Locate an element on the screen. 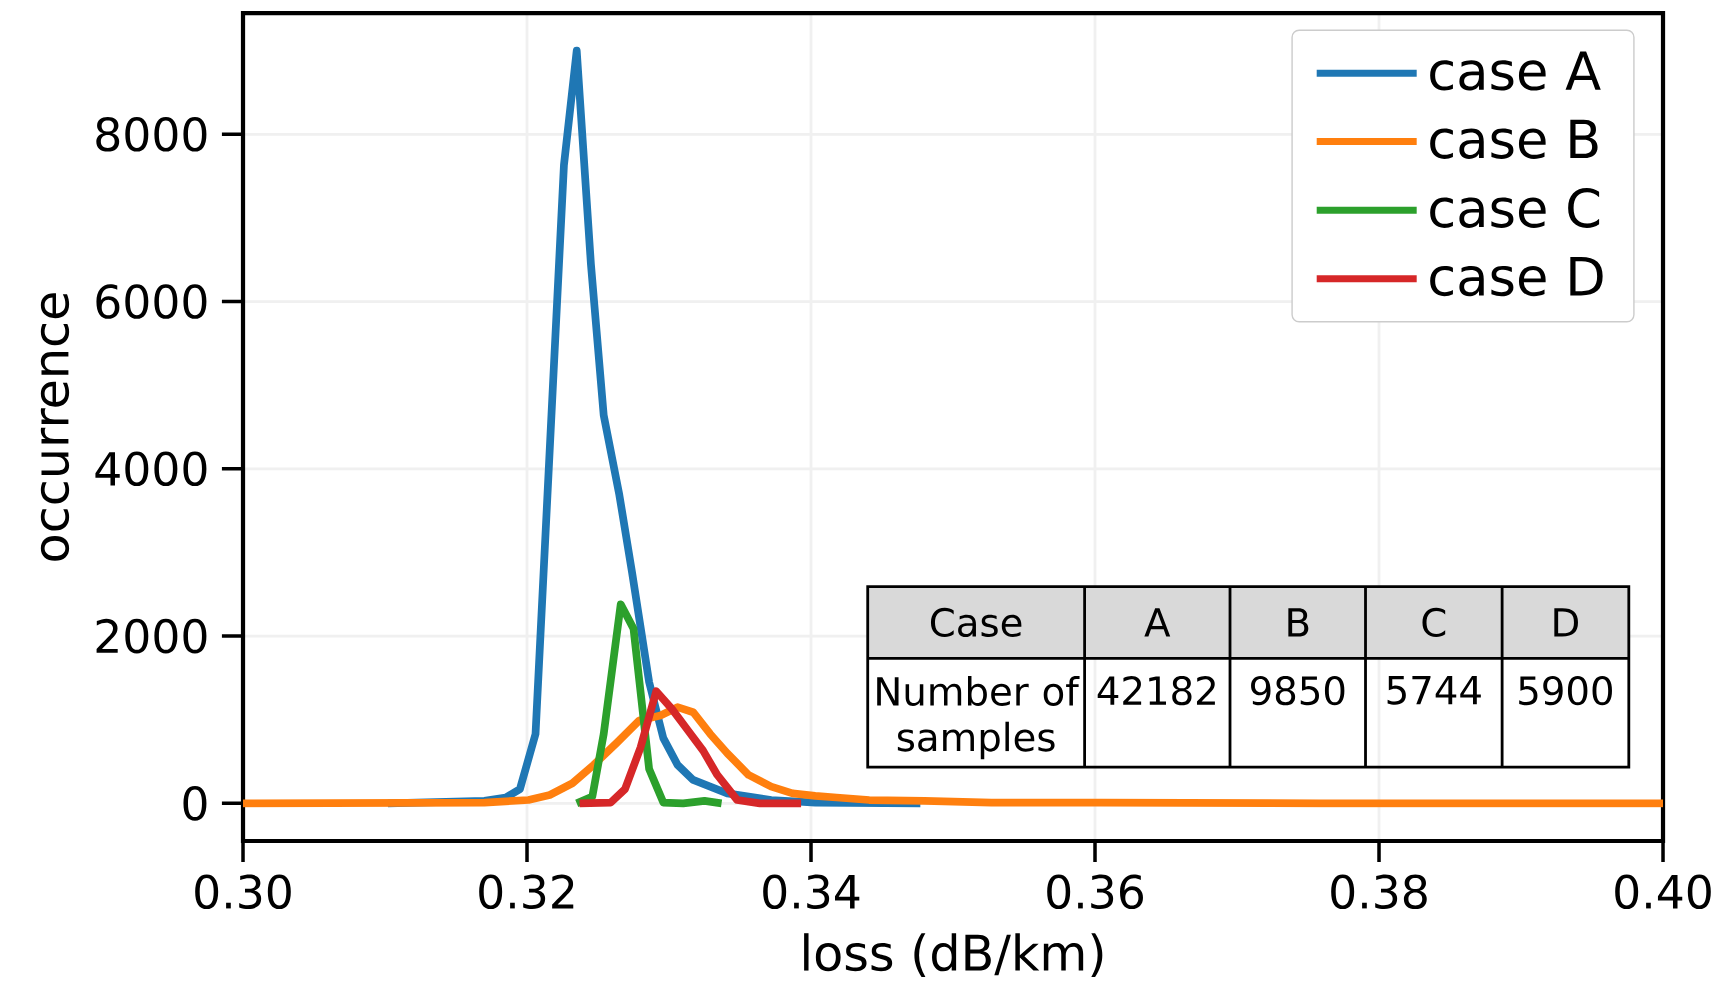 The image size is (1727, 1001). y-tick-label: 2000 is located at coordinates (151, 636).